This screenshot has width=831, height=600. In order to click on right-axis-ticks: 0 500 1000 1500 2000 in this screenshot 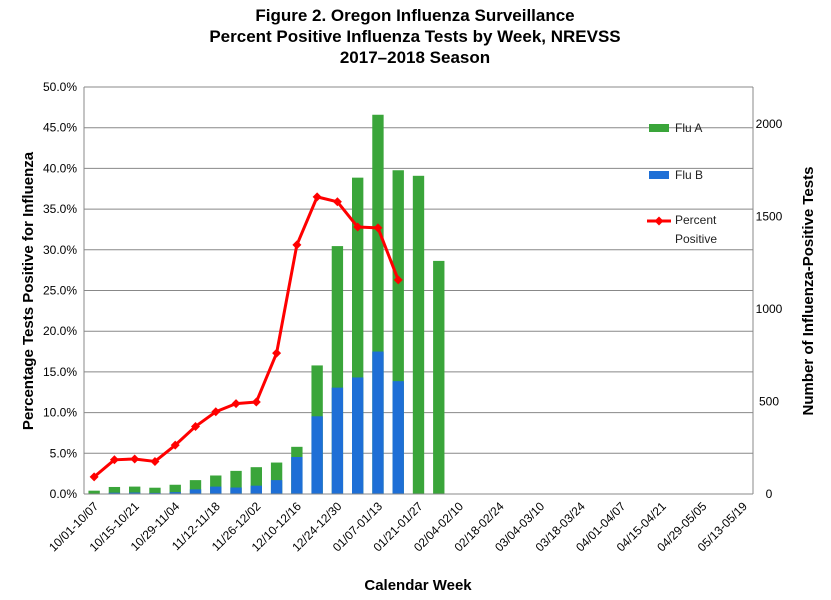, I will do `click(769, 309)`.